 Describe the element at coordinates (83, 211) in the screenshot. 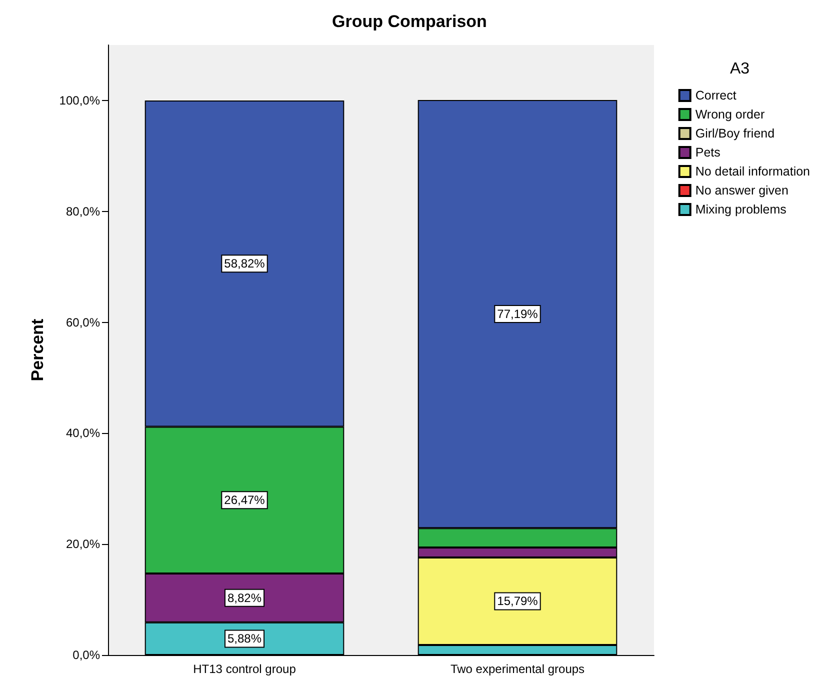

I see `y-tick-label: 80,0%` at that location.